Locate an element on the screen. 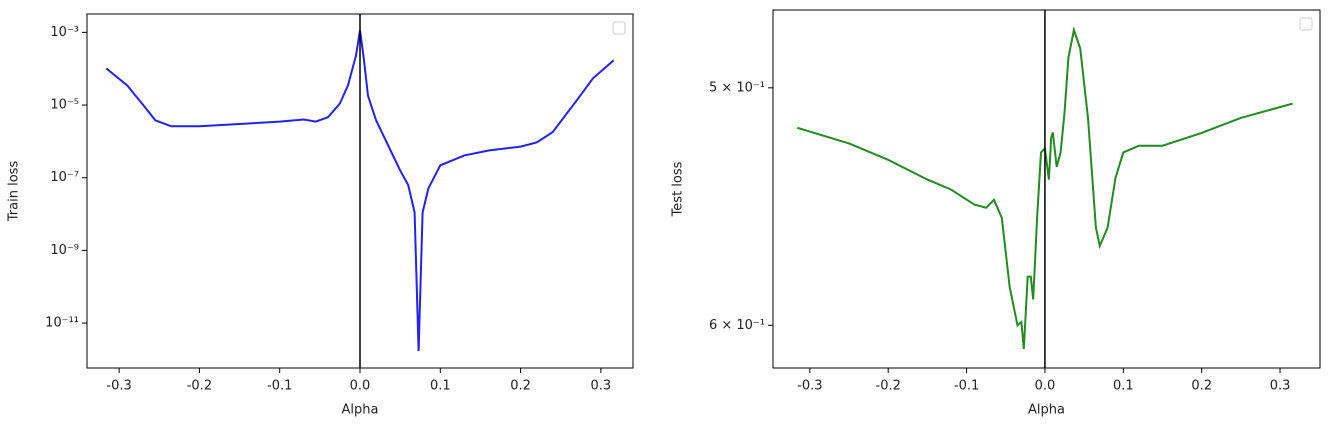  y-axis-label: Train loss is located at coordinates (14, 192).